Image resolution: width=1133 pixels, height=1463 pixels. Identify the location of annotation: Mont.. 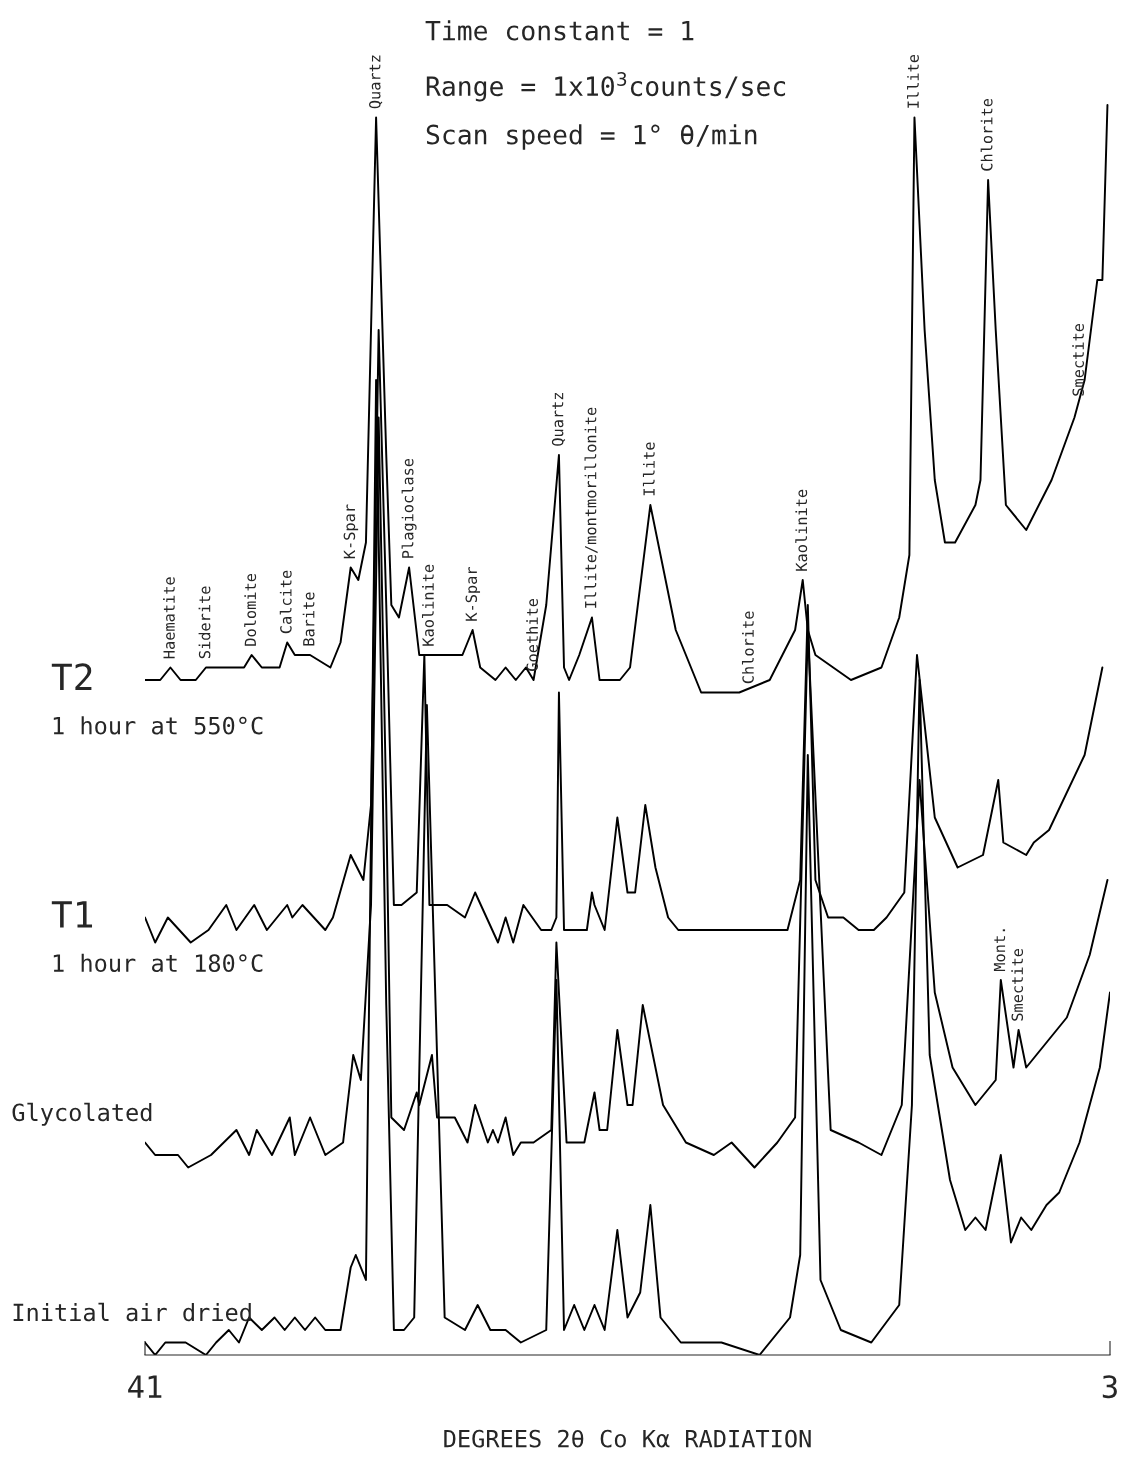
(999, 950).